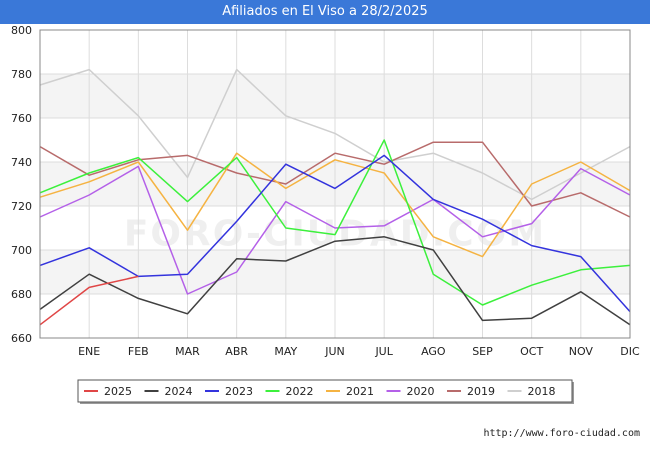 The width and height of the screenshot is (650, 450). What do you see at coordinates (482, 351) in the screenshot?
I see `x-tick-label: SEP` at bounding box center [482, 351].